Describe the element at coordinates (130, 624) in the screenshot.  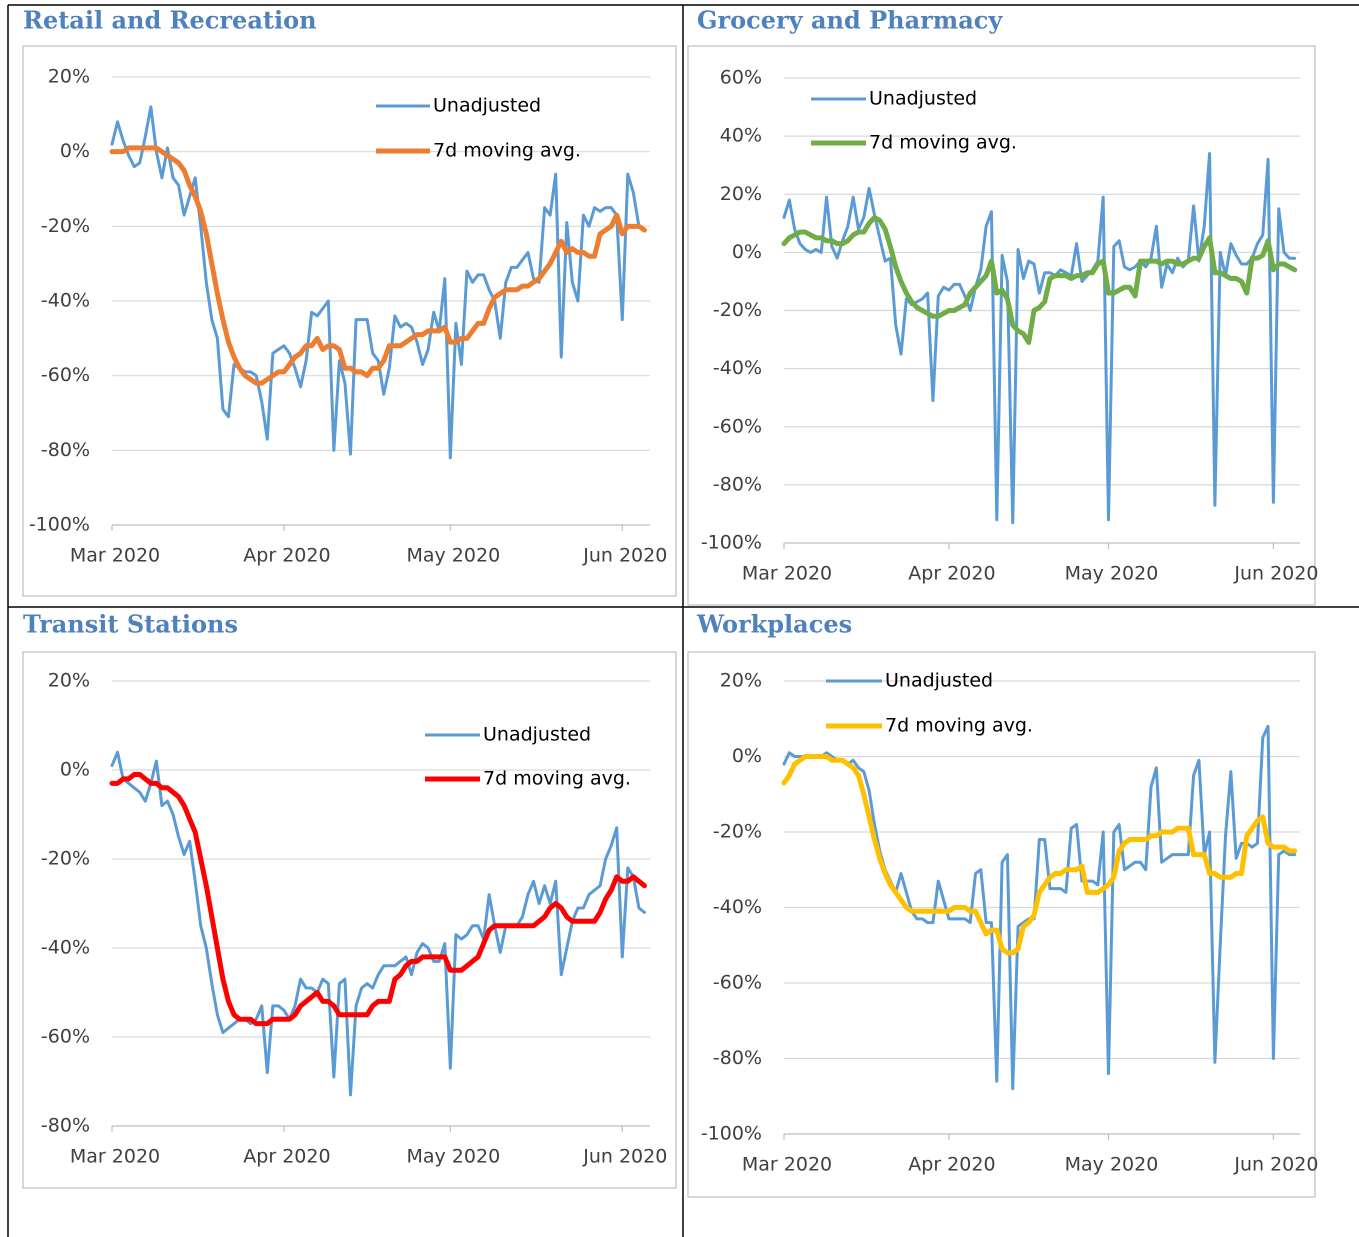
I see `chart-title: Transit Stations` at that location.